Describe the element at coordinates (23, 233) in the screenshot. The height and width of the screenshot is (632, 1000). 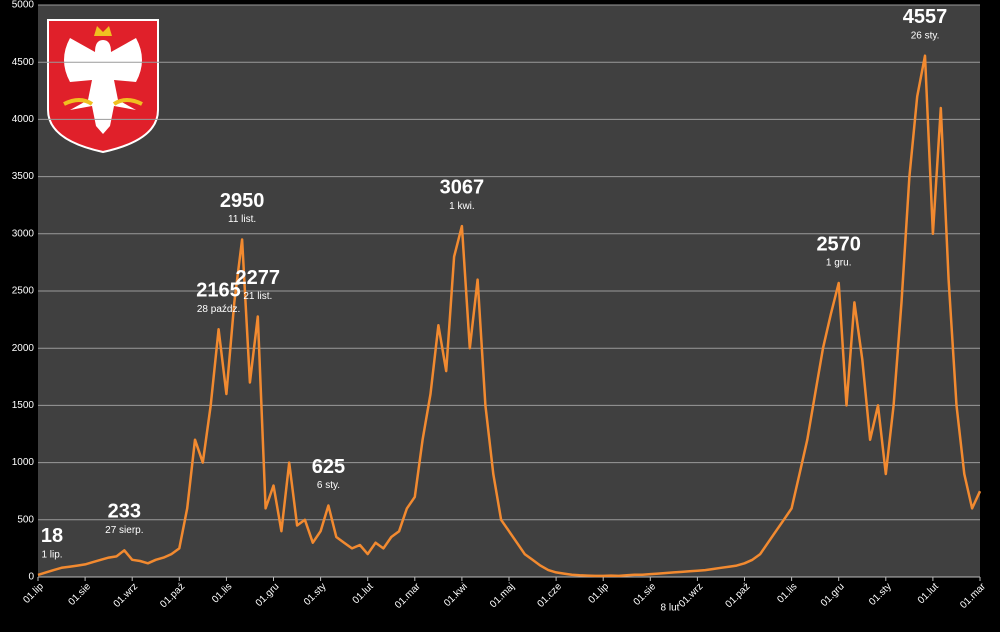
I see `y-tick-label: 3000` at that location.